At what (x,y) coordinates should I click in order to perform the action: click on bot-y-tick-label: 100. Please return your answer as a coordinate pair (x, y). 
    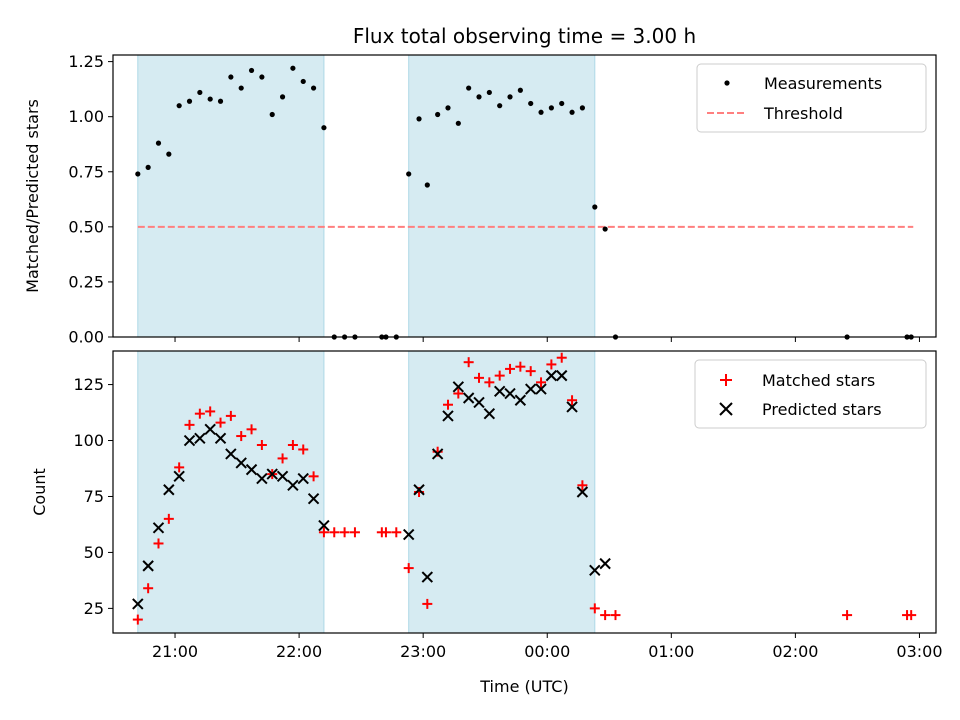
    Looking at the image, I should click on (88, 440).